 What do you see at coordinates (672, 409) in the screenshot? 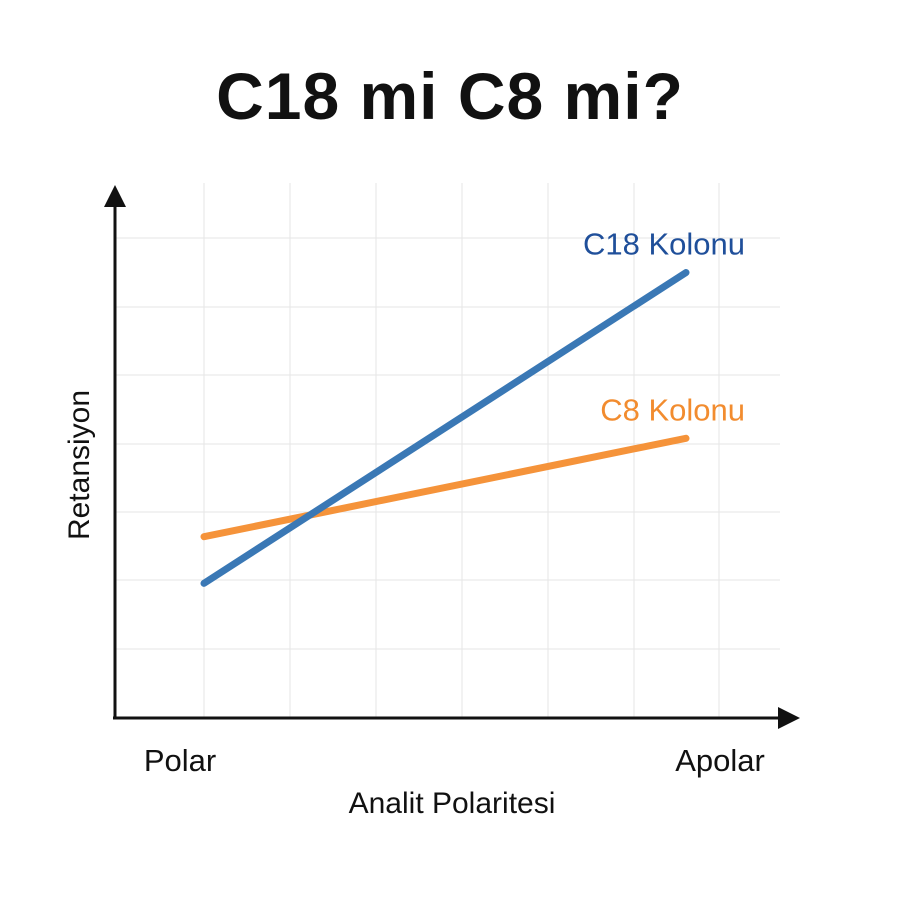
I see `series-label-c8-kolonu: C8 Kolonu` at bounding box center [672, 409].